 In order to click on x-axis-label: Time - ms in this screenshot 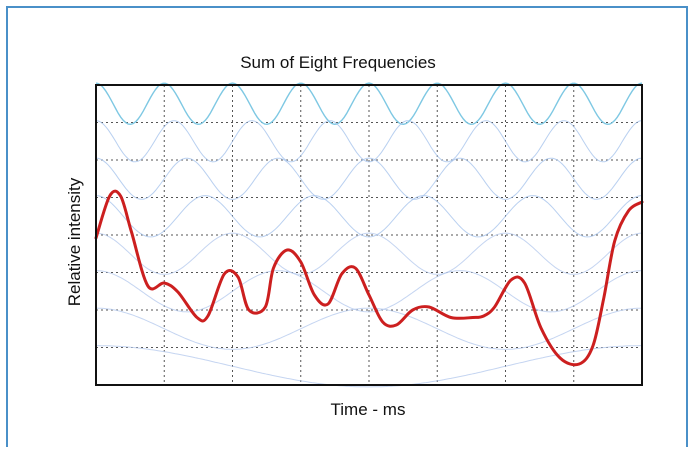, I will do `click(368, 409)`.